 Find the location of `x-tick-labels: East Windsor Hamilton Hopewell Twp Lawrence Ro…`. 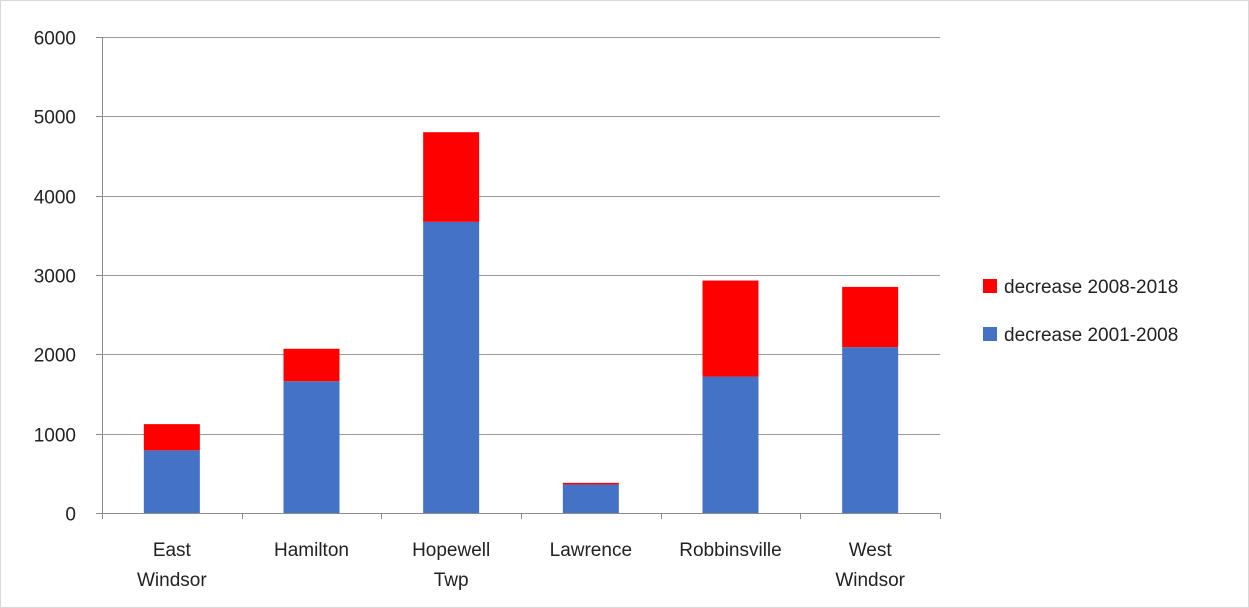

x-tick-labels: East Windsor Hamilton Hopewell Twp Lawrence Ro… is located at coordinates (521, 565).